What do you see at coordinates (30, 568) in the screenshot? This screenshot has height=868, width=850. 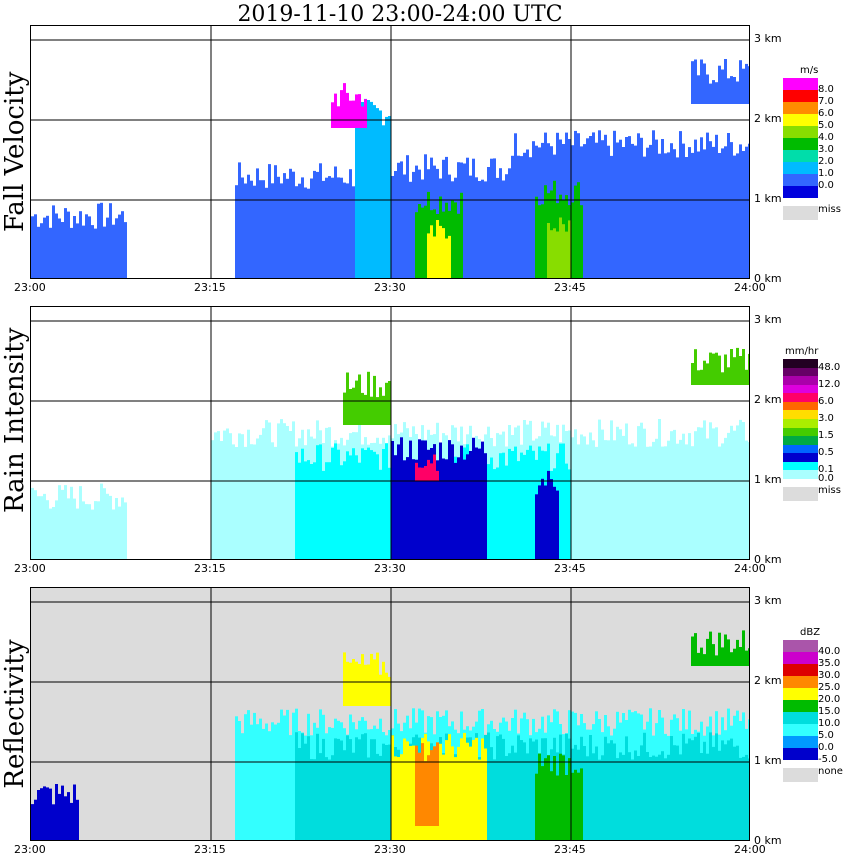 I see `x-tick-label: 23:00` at bounding box center [30, 568].